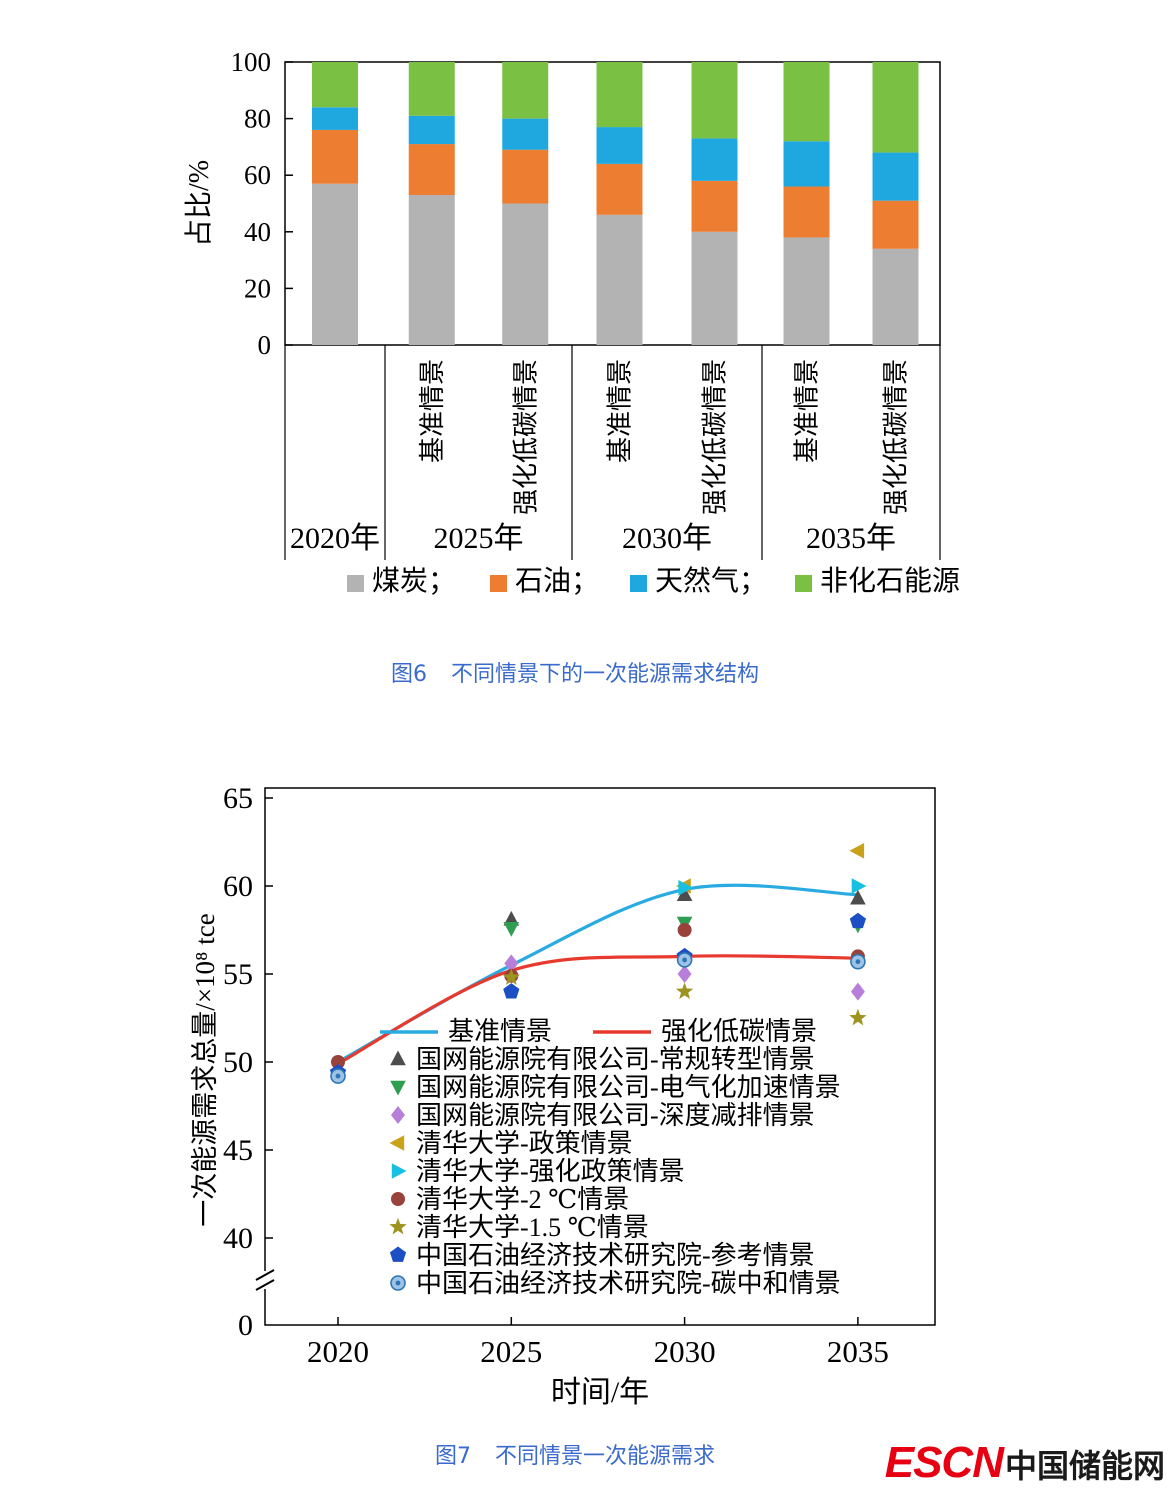 The width and height of the screenshot is (1172, 1498). Describe the element at coordinates (890, 581) in the screenshot. I see `legend-label: 非化石能源` at that location.